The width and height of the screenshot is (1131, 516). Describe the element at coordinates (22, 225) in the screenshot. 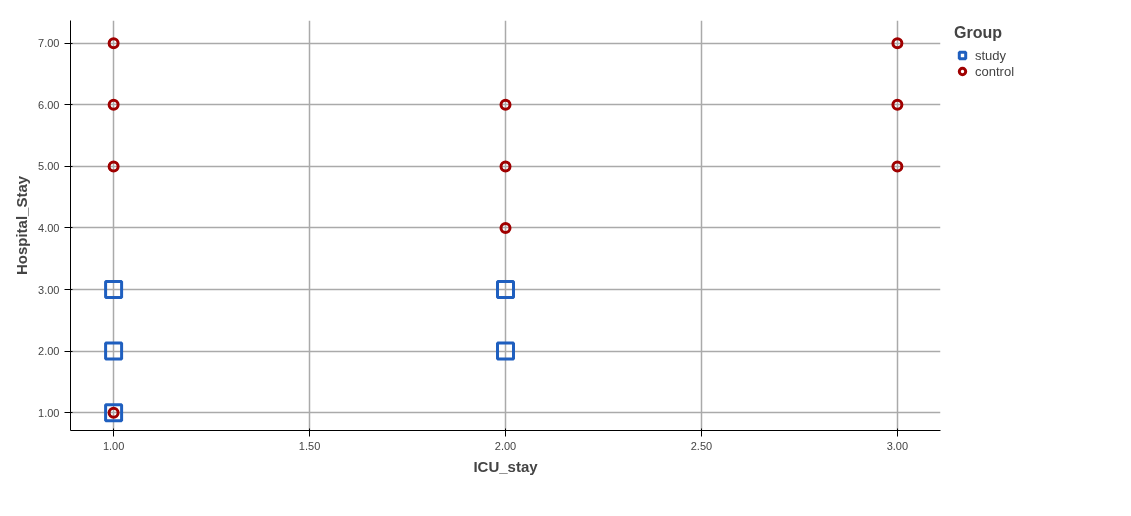

I see `y-axis-title: Hospital_Stay` at that location.